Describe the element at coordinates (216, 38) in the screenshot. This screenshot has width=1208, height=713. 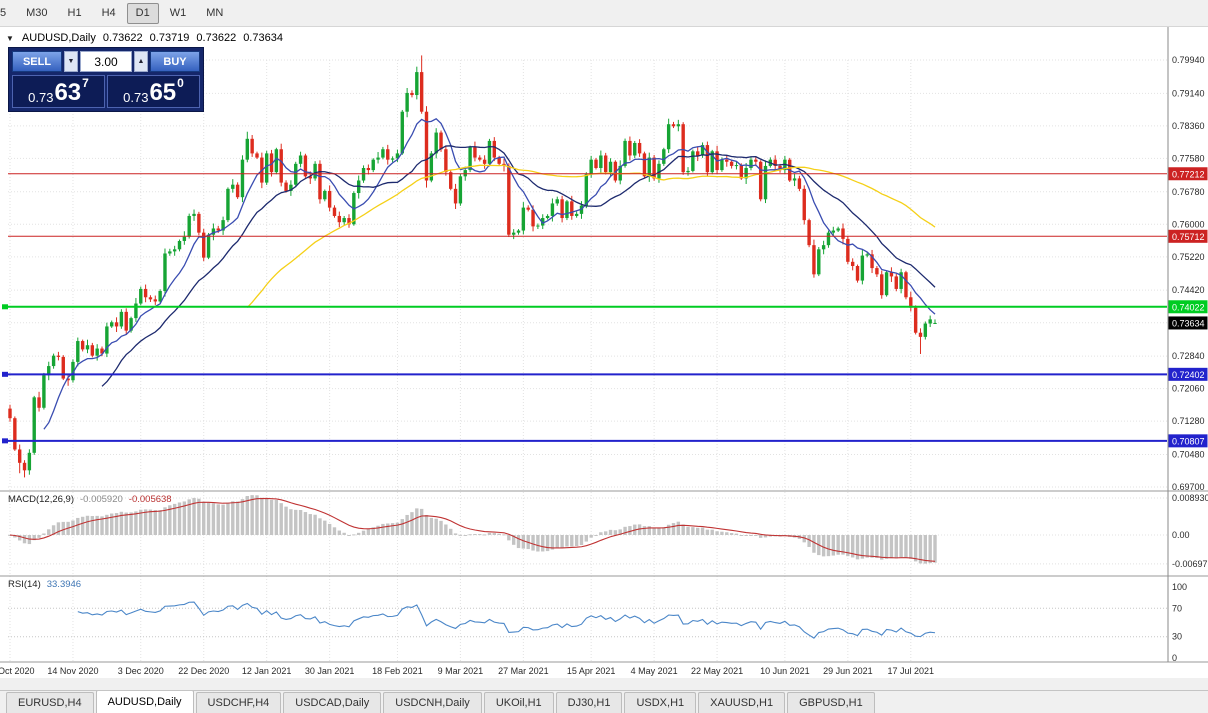
I see `ohlc-low: 0.73622` at that location.